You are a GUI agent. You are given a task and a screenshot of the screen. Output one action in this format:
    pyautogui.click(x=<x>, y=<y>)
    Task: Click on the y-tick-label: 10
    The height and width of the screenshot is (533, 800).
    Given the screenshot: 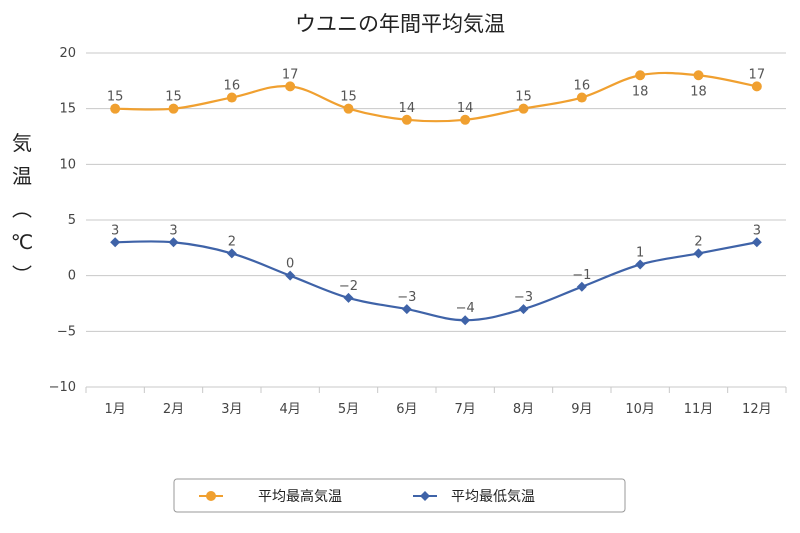 What is the action you would take?
    pyautogui.click(x=67, y=164)
    